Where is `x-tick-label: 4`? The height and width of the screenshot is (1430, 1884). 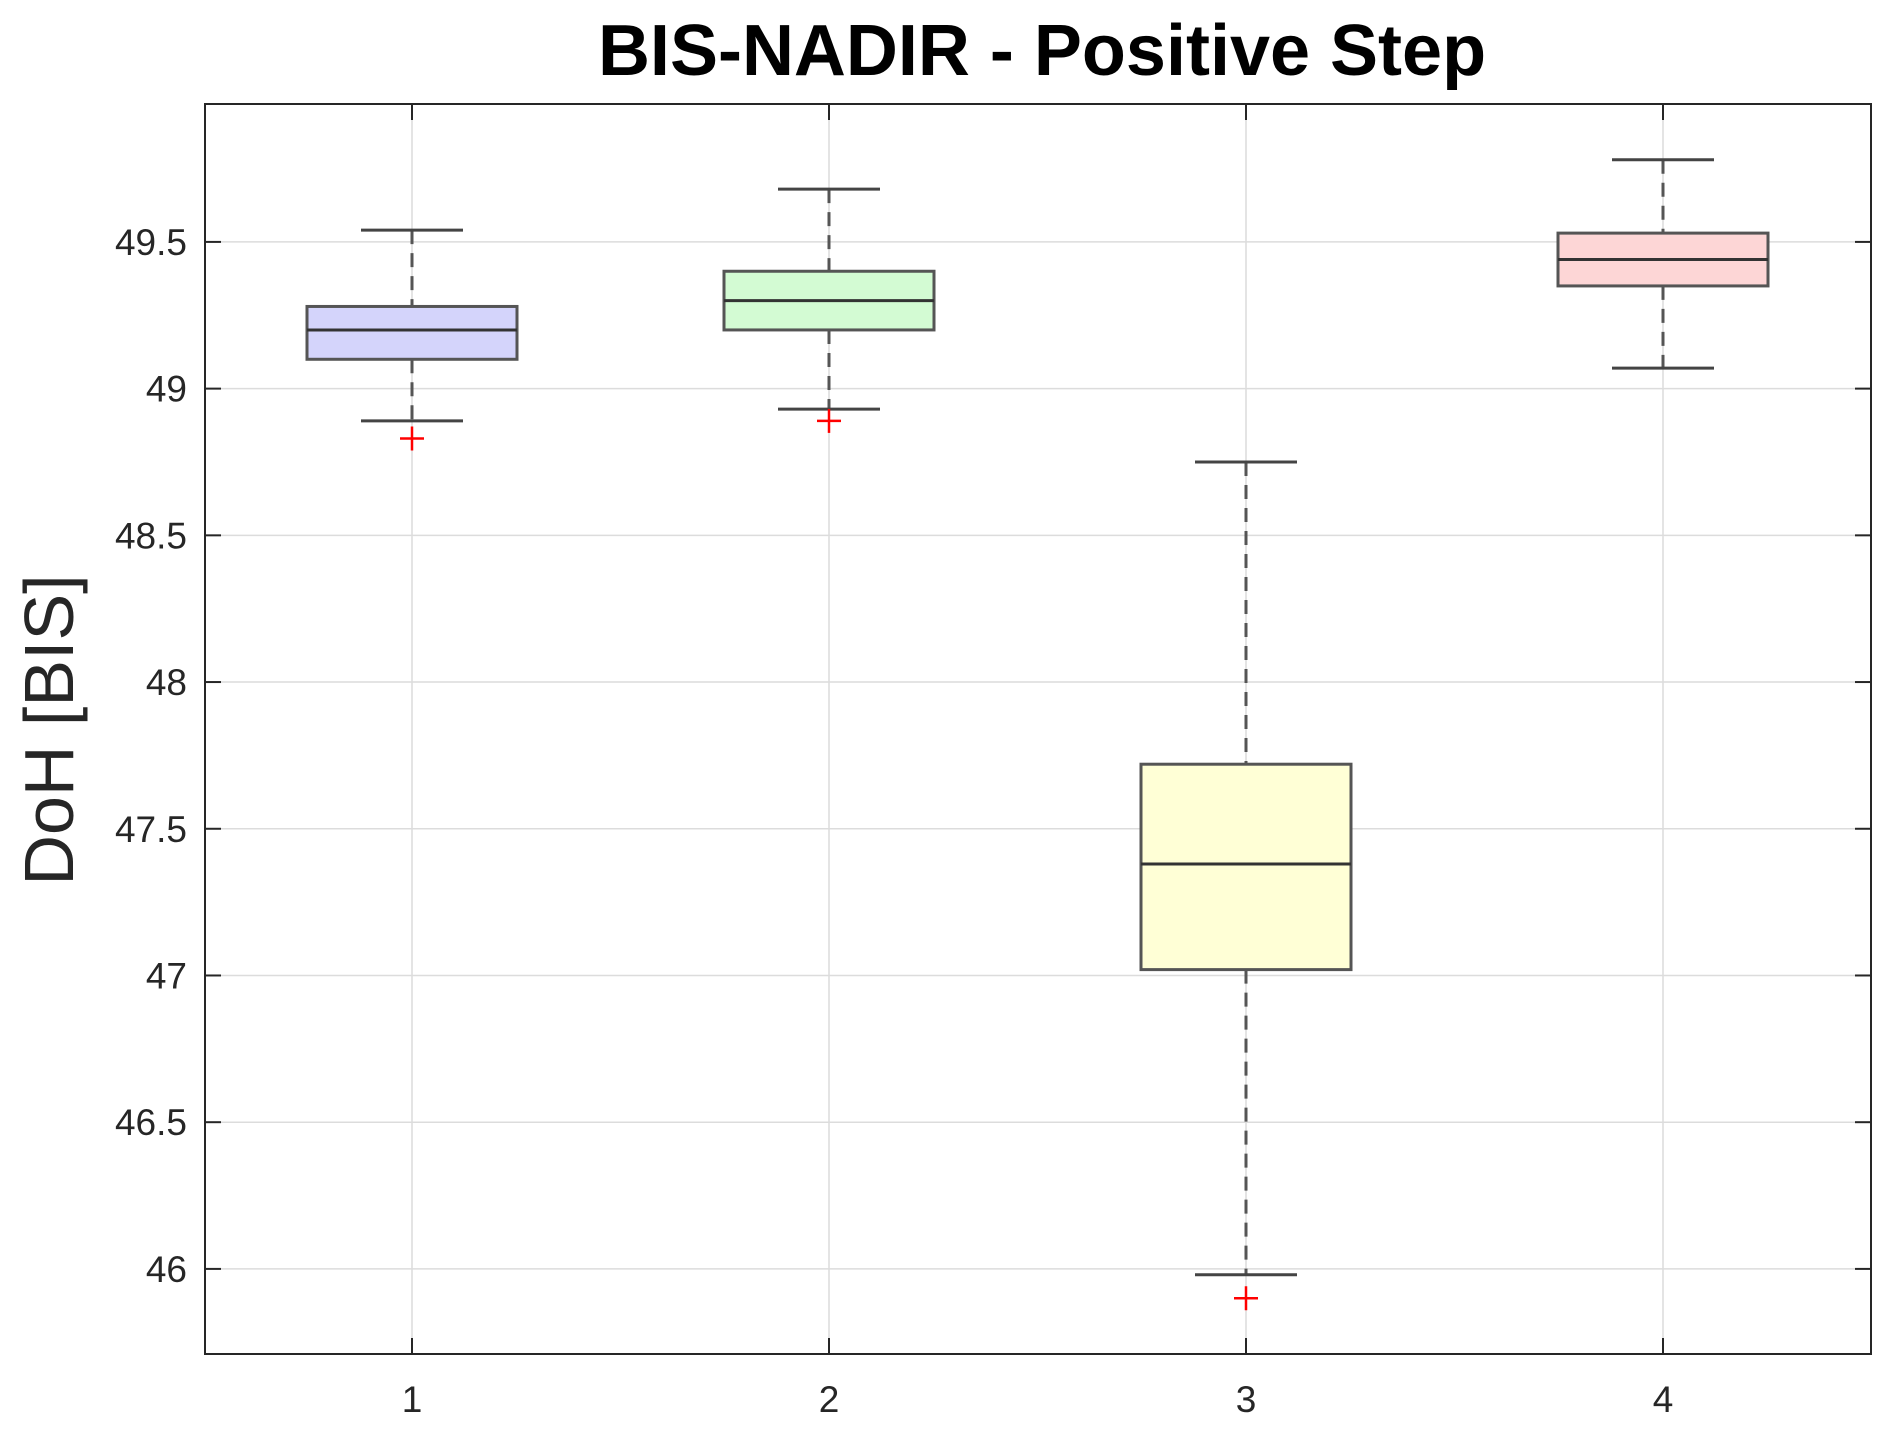
x-tick-label: 4 is located at coordinates (1663, 1399).